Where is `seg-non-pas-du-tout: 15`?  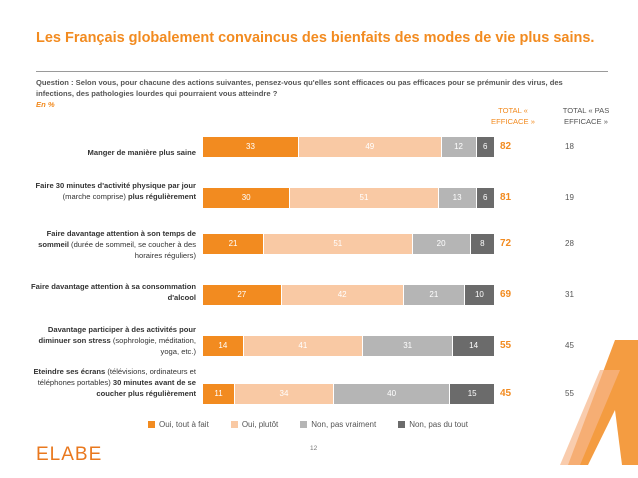
seg-non-pas-du-tout: 15 is located at coordinates (472, 394).